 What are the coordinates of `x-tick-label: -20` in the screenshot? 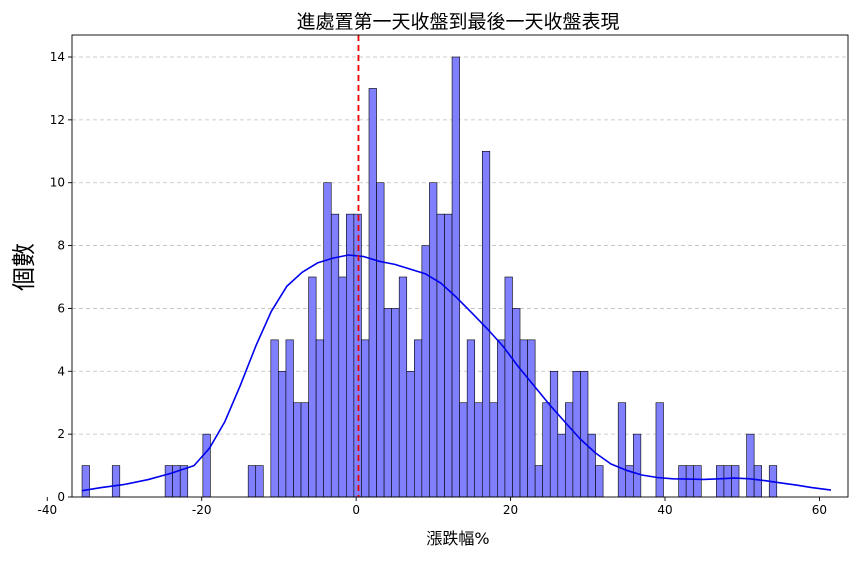 It's located at (202, 510).